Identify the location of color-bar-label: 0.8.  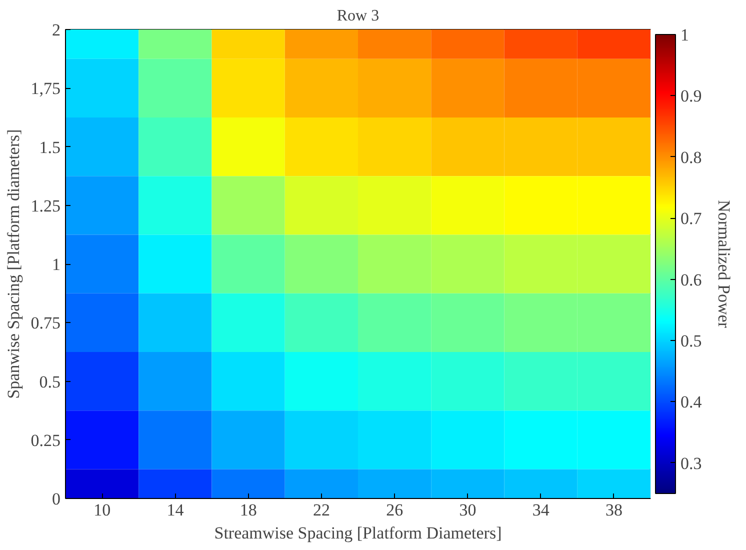
(691, 157).